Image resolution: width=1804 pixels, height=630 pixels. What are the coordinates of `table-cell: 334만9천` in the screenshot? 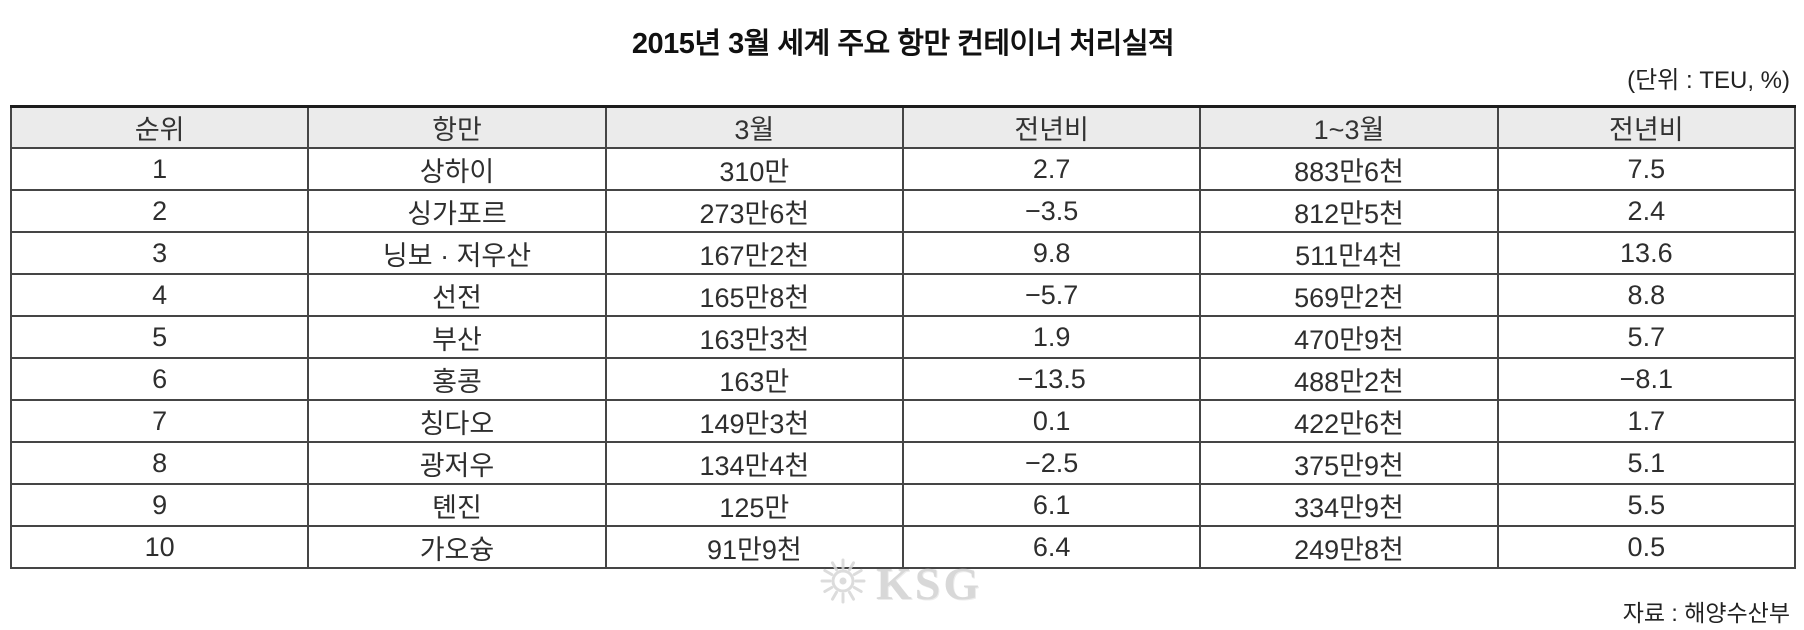 It's located at (1349, 505).